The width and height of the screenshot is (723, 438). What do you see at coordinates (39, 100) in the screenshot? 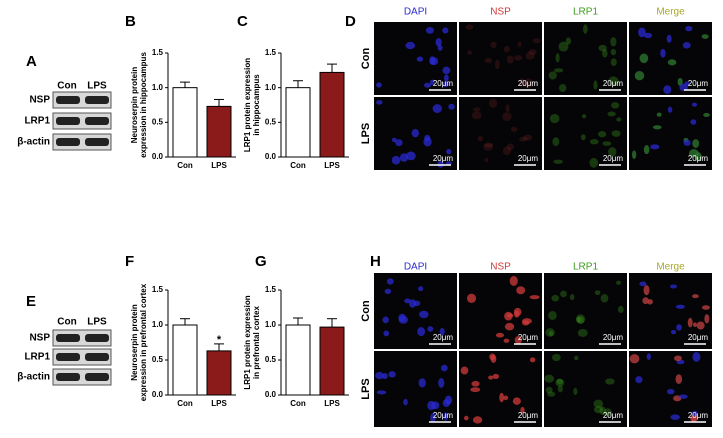
I see `row-label: NSP` at bounding box center [39, 100].